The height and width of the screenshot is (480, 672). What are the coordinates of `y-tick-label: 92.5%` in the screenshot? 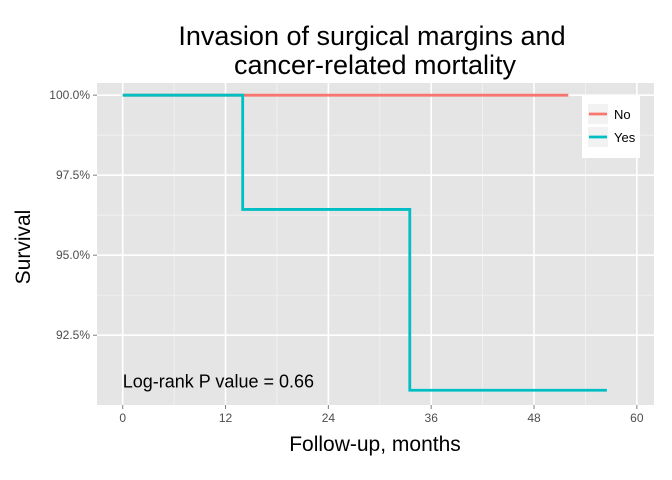 It's located at (73, 335).